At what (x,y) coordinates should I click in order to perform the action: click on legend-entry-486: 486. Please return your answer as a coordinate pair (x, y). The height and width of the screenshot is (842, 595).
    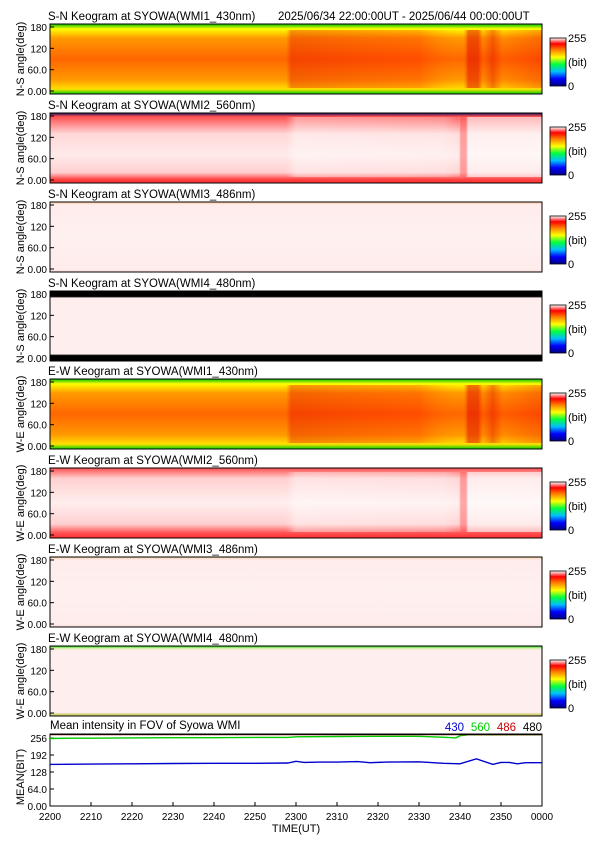
    Looking at the image, I should click on (506, 728).